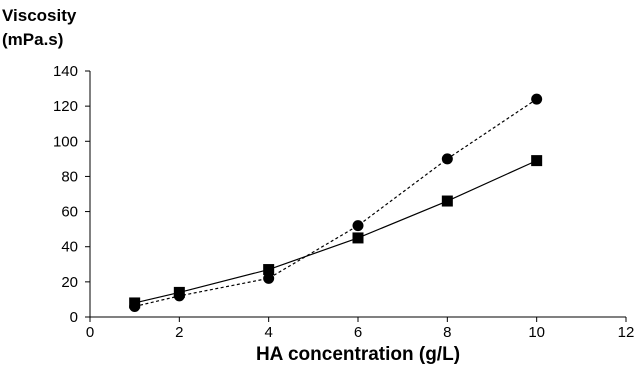  I want to click on y-axis-label-line-2: (mPa.s), so click(33, 39).